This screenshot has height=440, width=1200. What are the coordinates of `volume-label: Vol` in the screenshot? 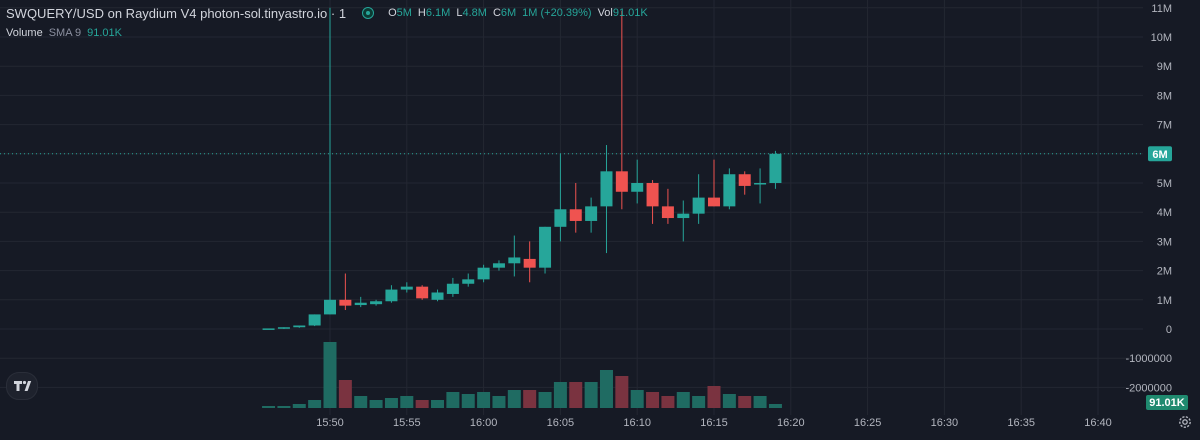 It's located at (605, 13).